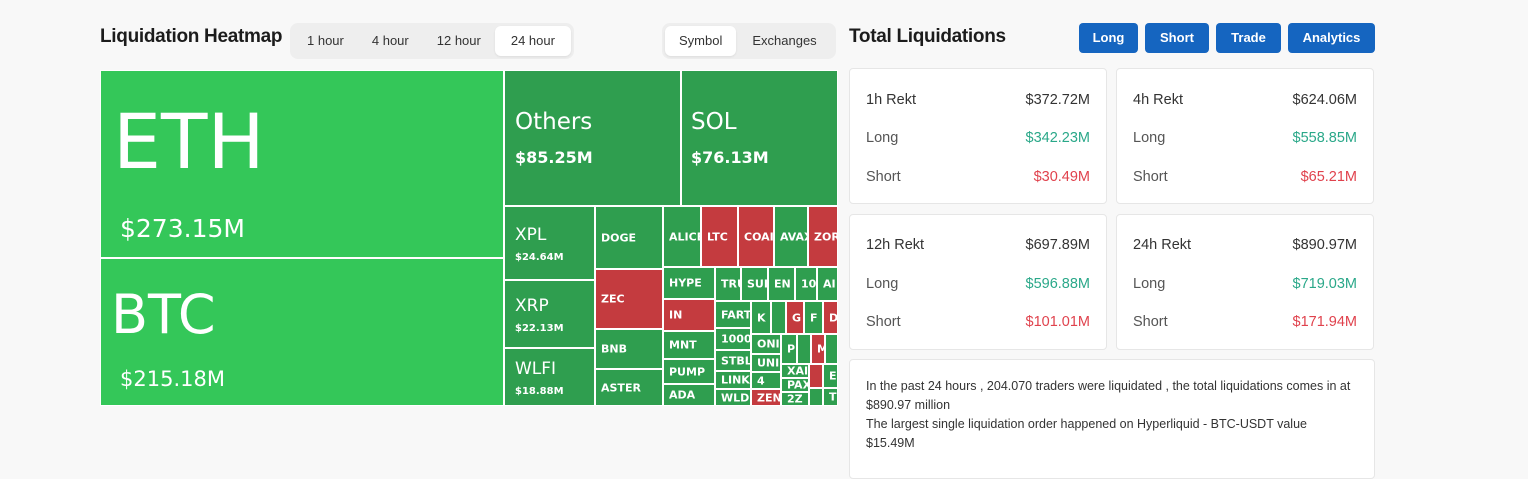  I want to click on treemap-cell-aster: ASTER, so click(629, 387).